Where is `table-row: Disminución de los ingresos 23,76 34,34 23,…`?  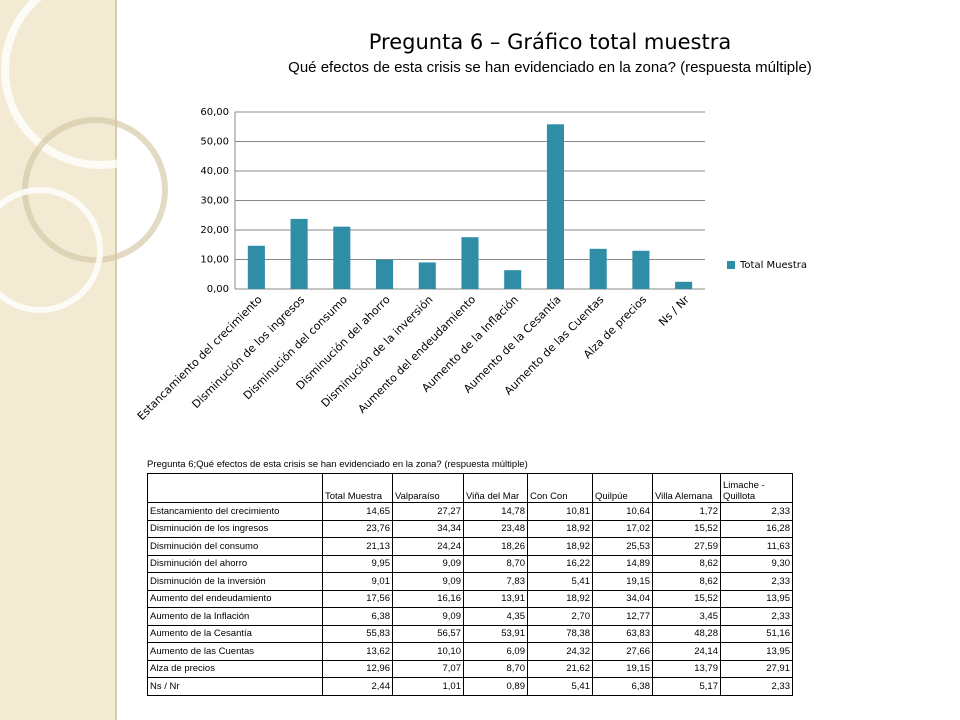 table-row: Disminución de los ingresos 23,76 34,34 23,… is located at coordinates (470, 528).